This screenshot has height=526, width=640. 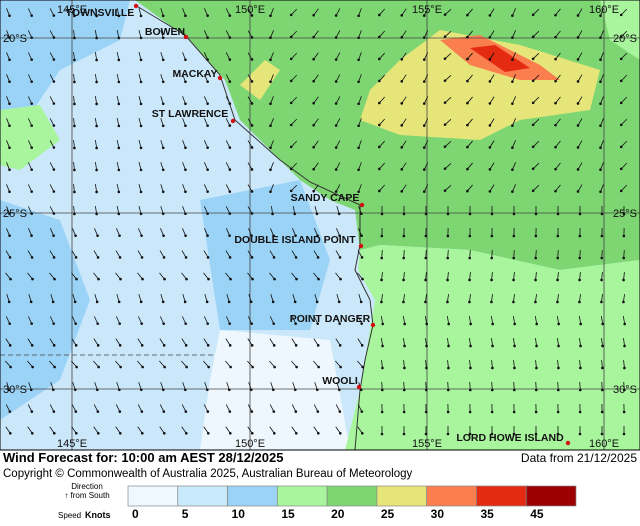 What do you see at coordinates (185, 514) in the screenshot?
I see `legend-tick: 5` at bounding box center [185, 514].